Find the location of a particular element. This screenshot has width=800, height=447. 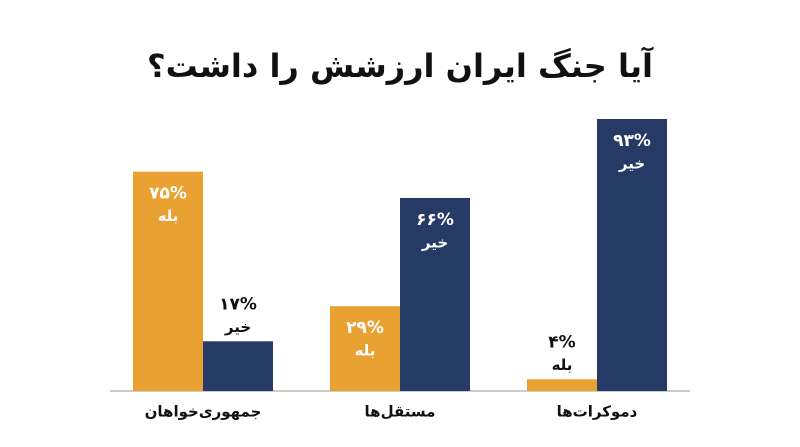

x-tick-label: مستقل‌ها is located at coordinates (400, 412).